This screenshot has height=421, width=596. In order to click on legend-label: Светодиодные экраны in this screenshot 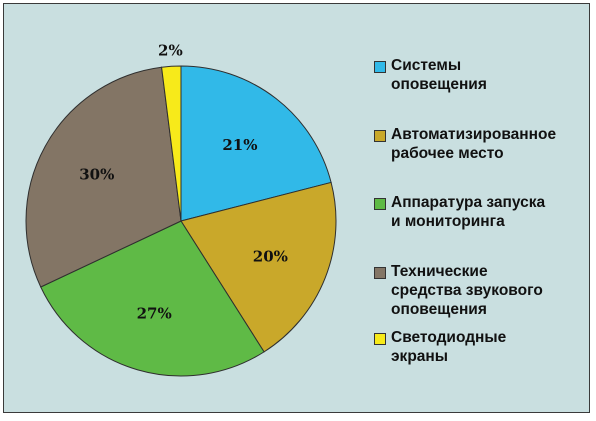, I will do `click(449, 347)`.